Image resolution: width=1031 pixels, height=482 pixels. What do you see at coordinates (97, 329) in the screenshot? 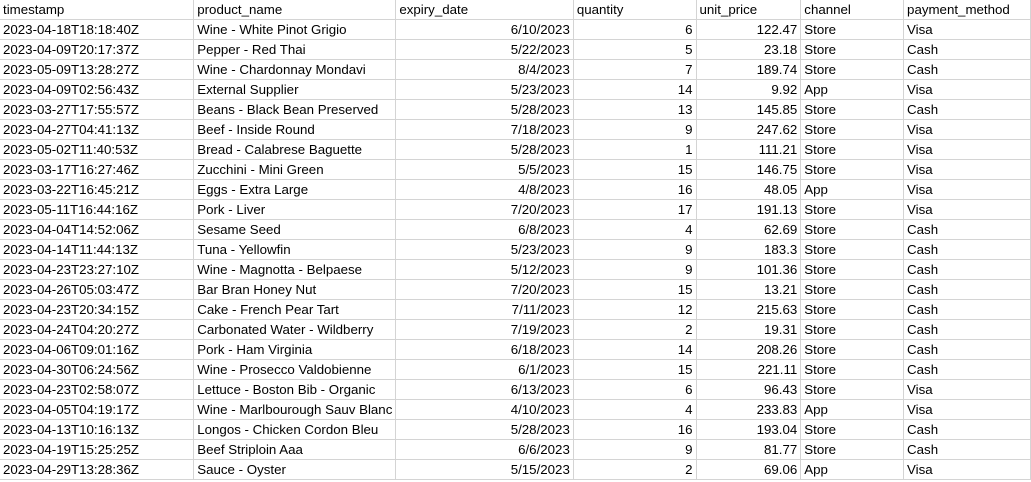
I see `cell-timestamp: 2023-04-24T04:20:27Z` at bounding box center [97, 329].